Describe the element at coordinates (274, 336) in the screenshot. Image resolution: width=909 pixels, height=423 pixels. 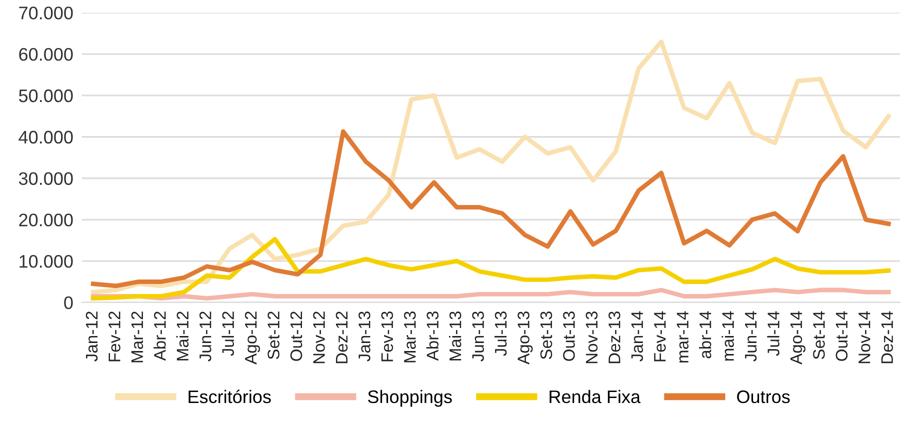
I see `x-tick-label: Set-12` at that location.